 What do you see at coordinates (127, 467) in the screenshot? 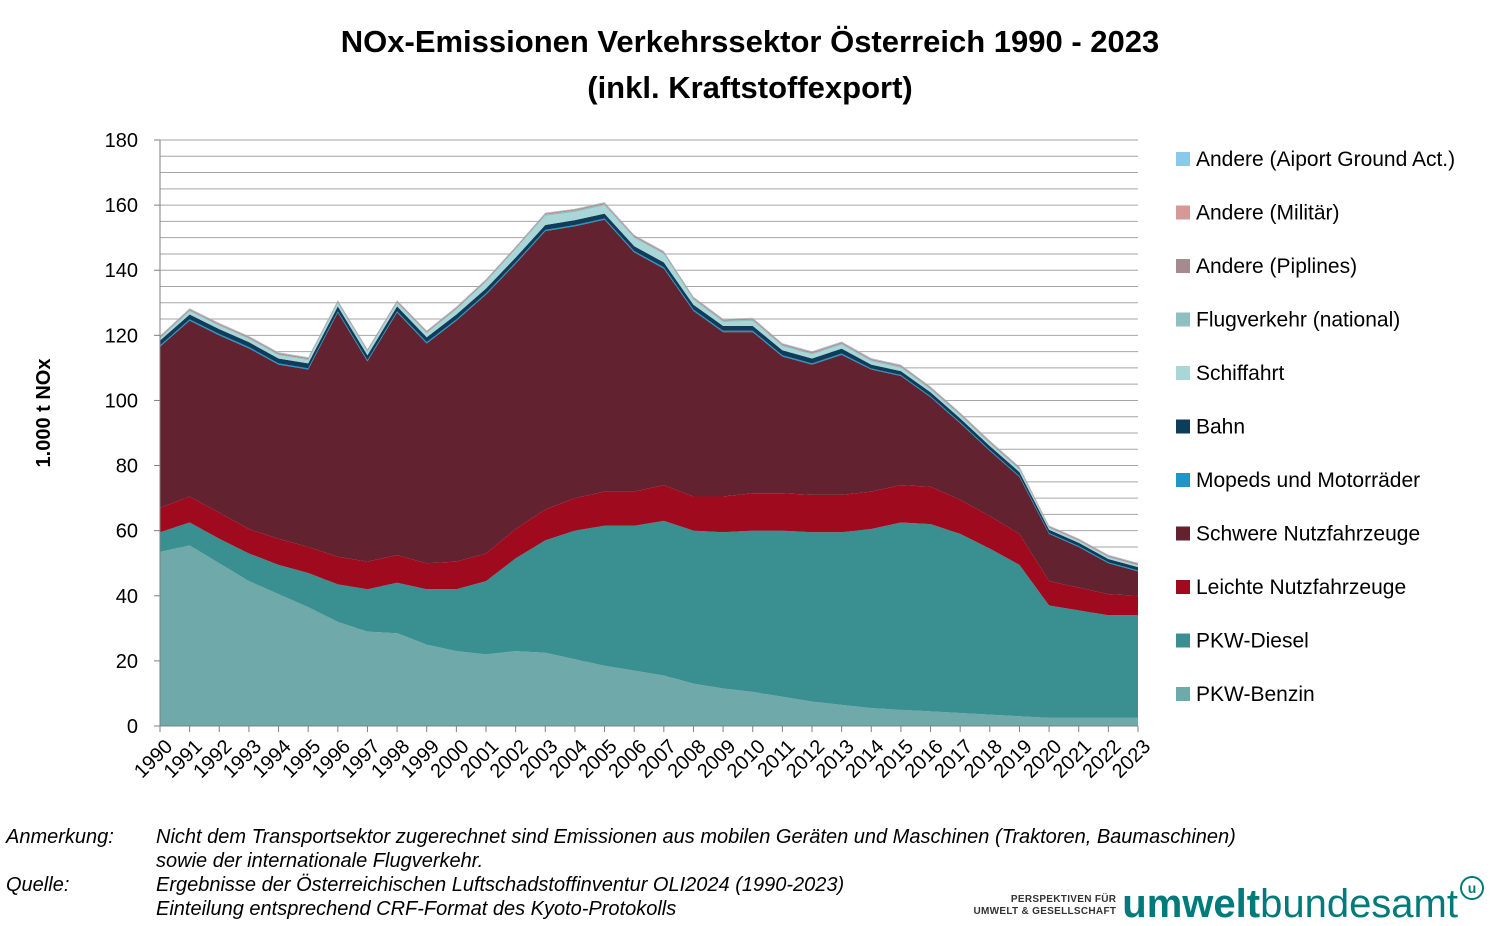
I see `y-tick-label: 80` at bounding box center [127, 467].